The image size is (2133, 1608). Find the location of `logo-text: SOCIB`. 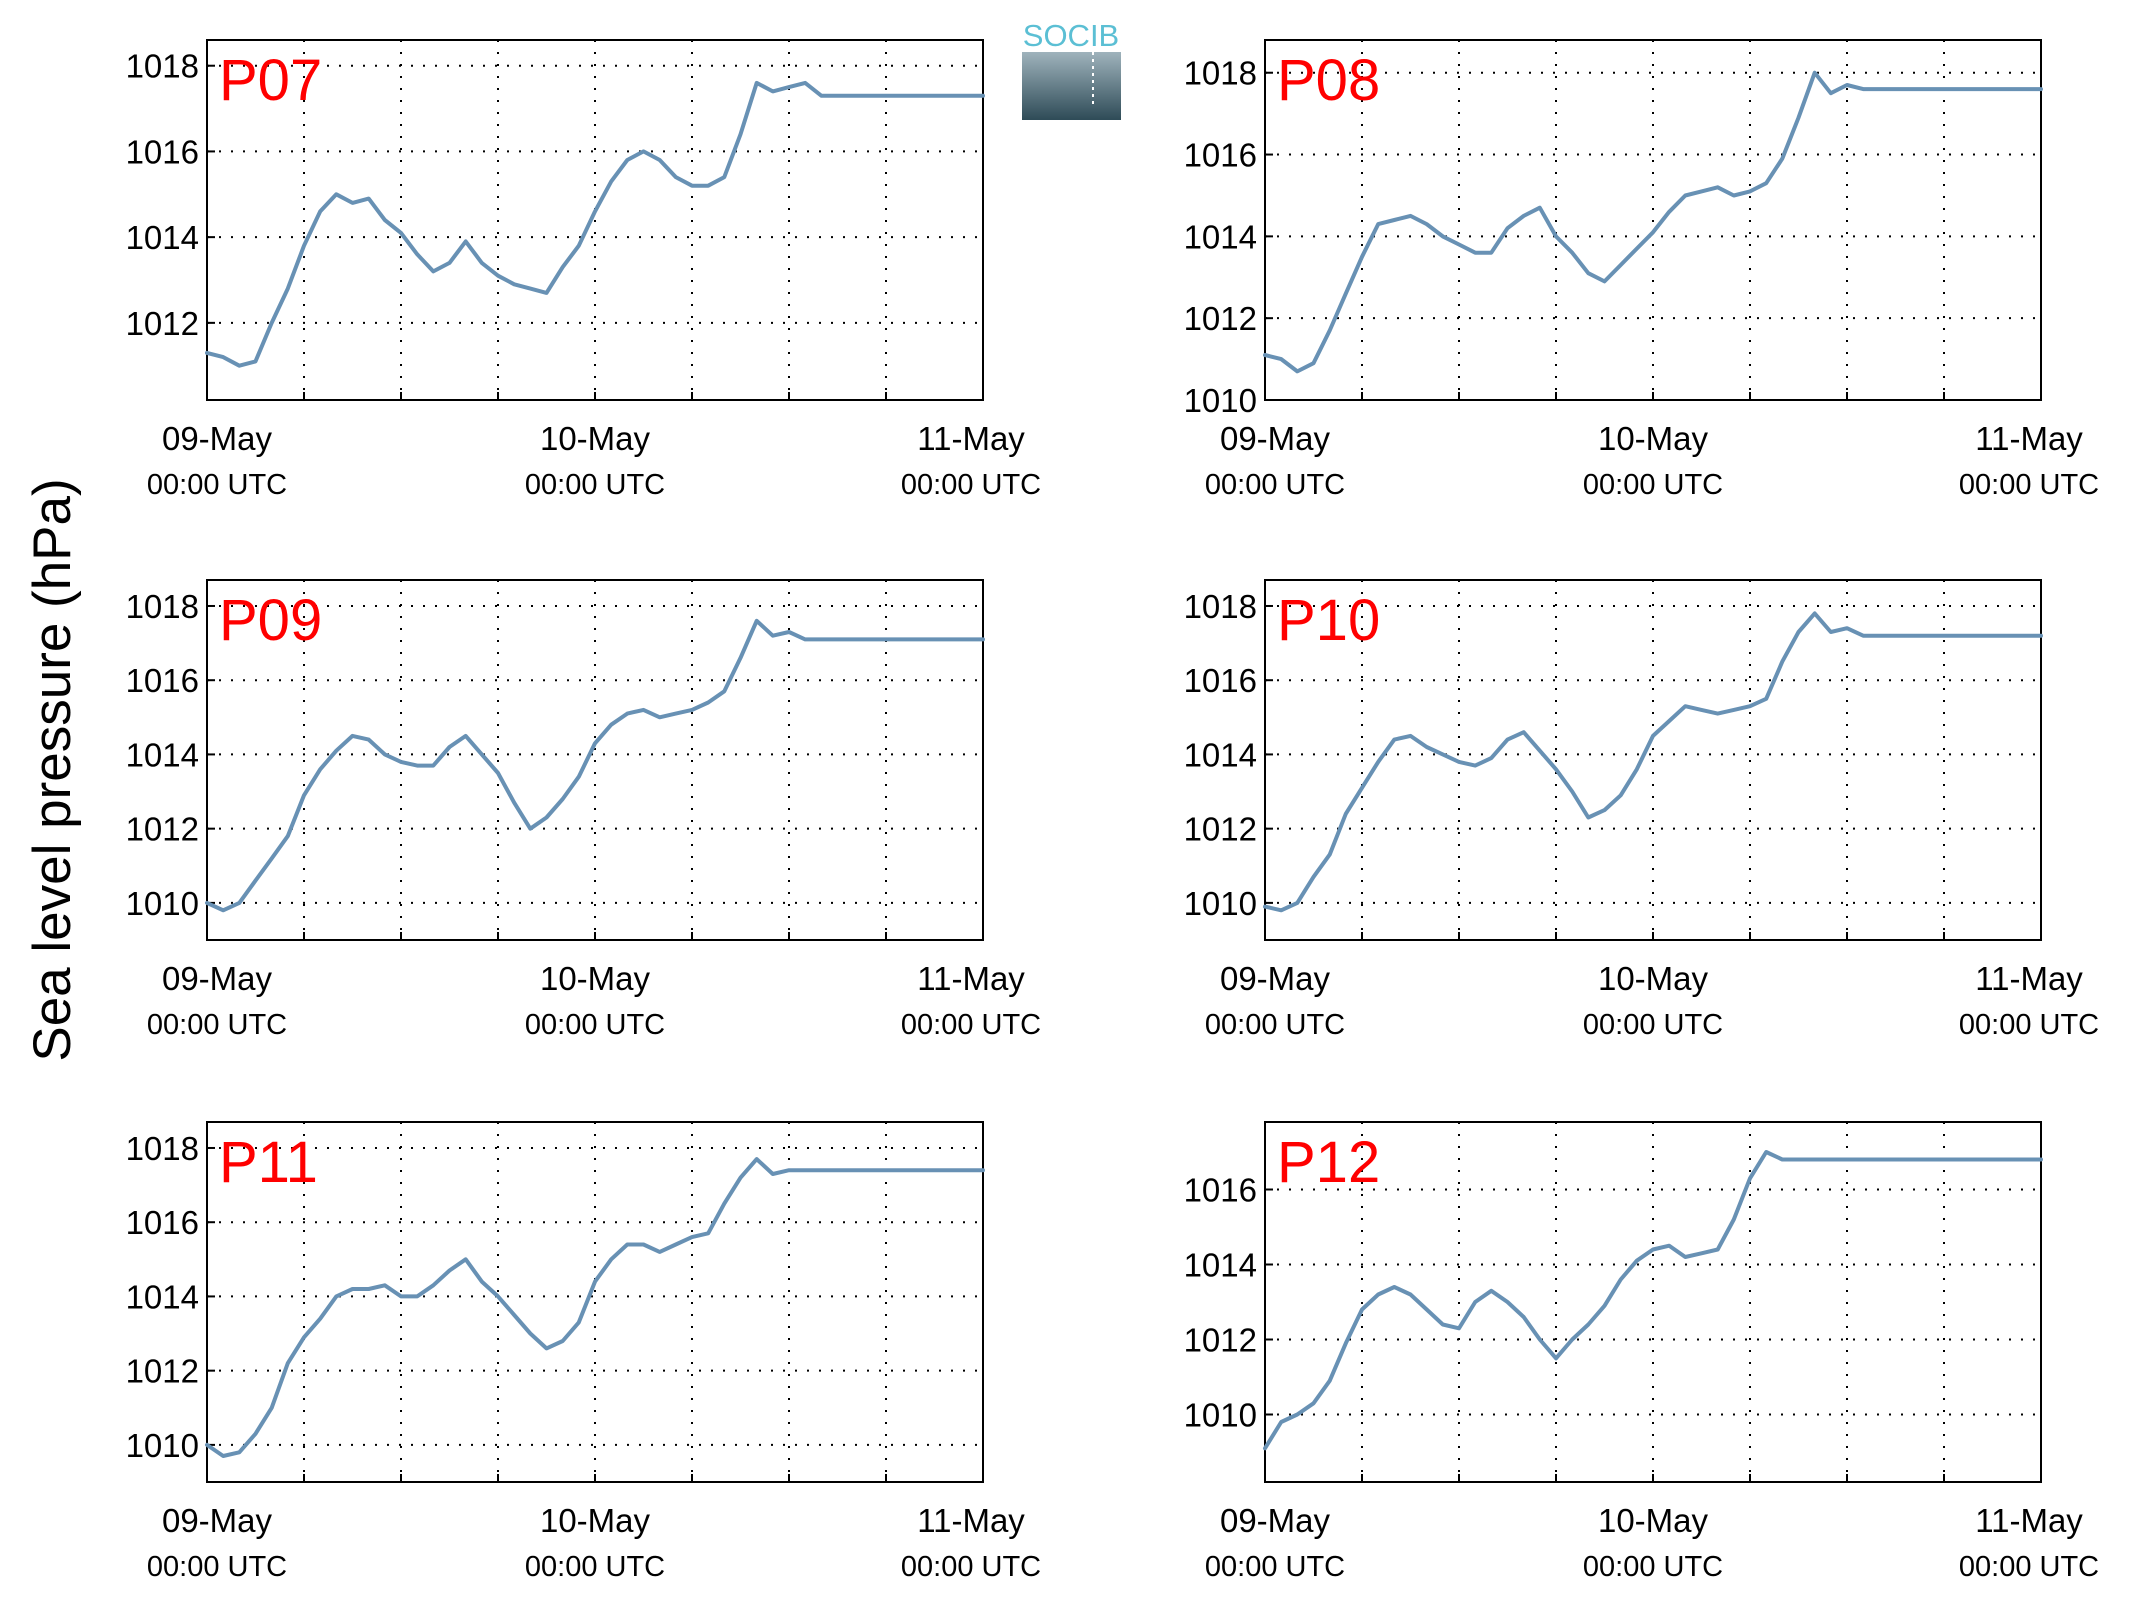

logo-text: SOCIB is located at coordinates (1071, 35).